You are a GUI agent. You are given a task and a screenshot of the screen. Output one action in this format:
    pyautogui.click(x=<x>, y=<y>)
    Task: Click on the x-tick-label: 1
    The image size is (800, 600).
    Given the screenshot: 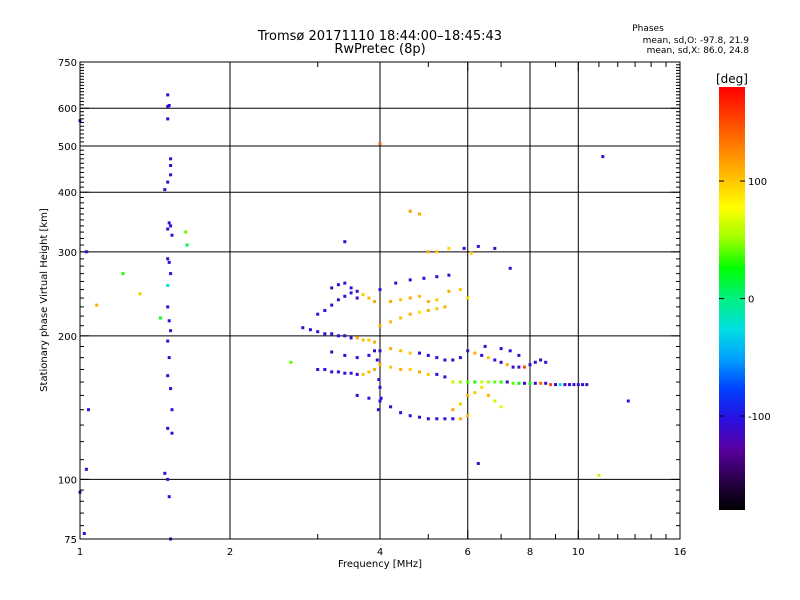 What is the action you would take?
    pyautogui.click(x=80, y=552)
    